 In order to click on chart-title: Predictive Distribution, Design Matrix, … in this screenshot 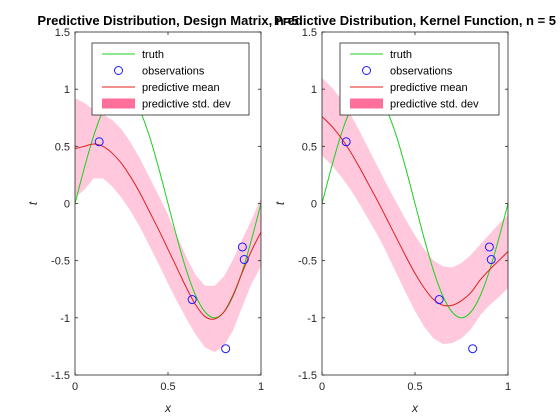, I will do `click(167, 20)`.